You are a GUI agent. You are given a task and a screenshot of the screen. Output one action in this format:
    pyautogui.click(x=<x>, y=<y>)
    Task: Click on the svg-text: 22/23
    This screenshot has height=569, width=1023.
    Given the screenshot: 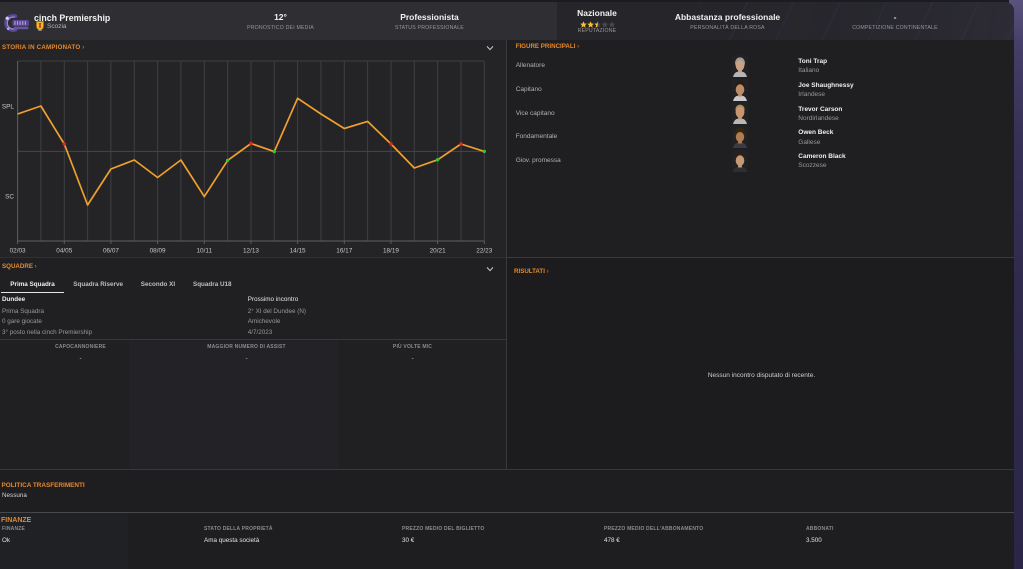 What is the action you would take?
    pyautogui.click(x=484, y=251)
    